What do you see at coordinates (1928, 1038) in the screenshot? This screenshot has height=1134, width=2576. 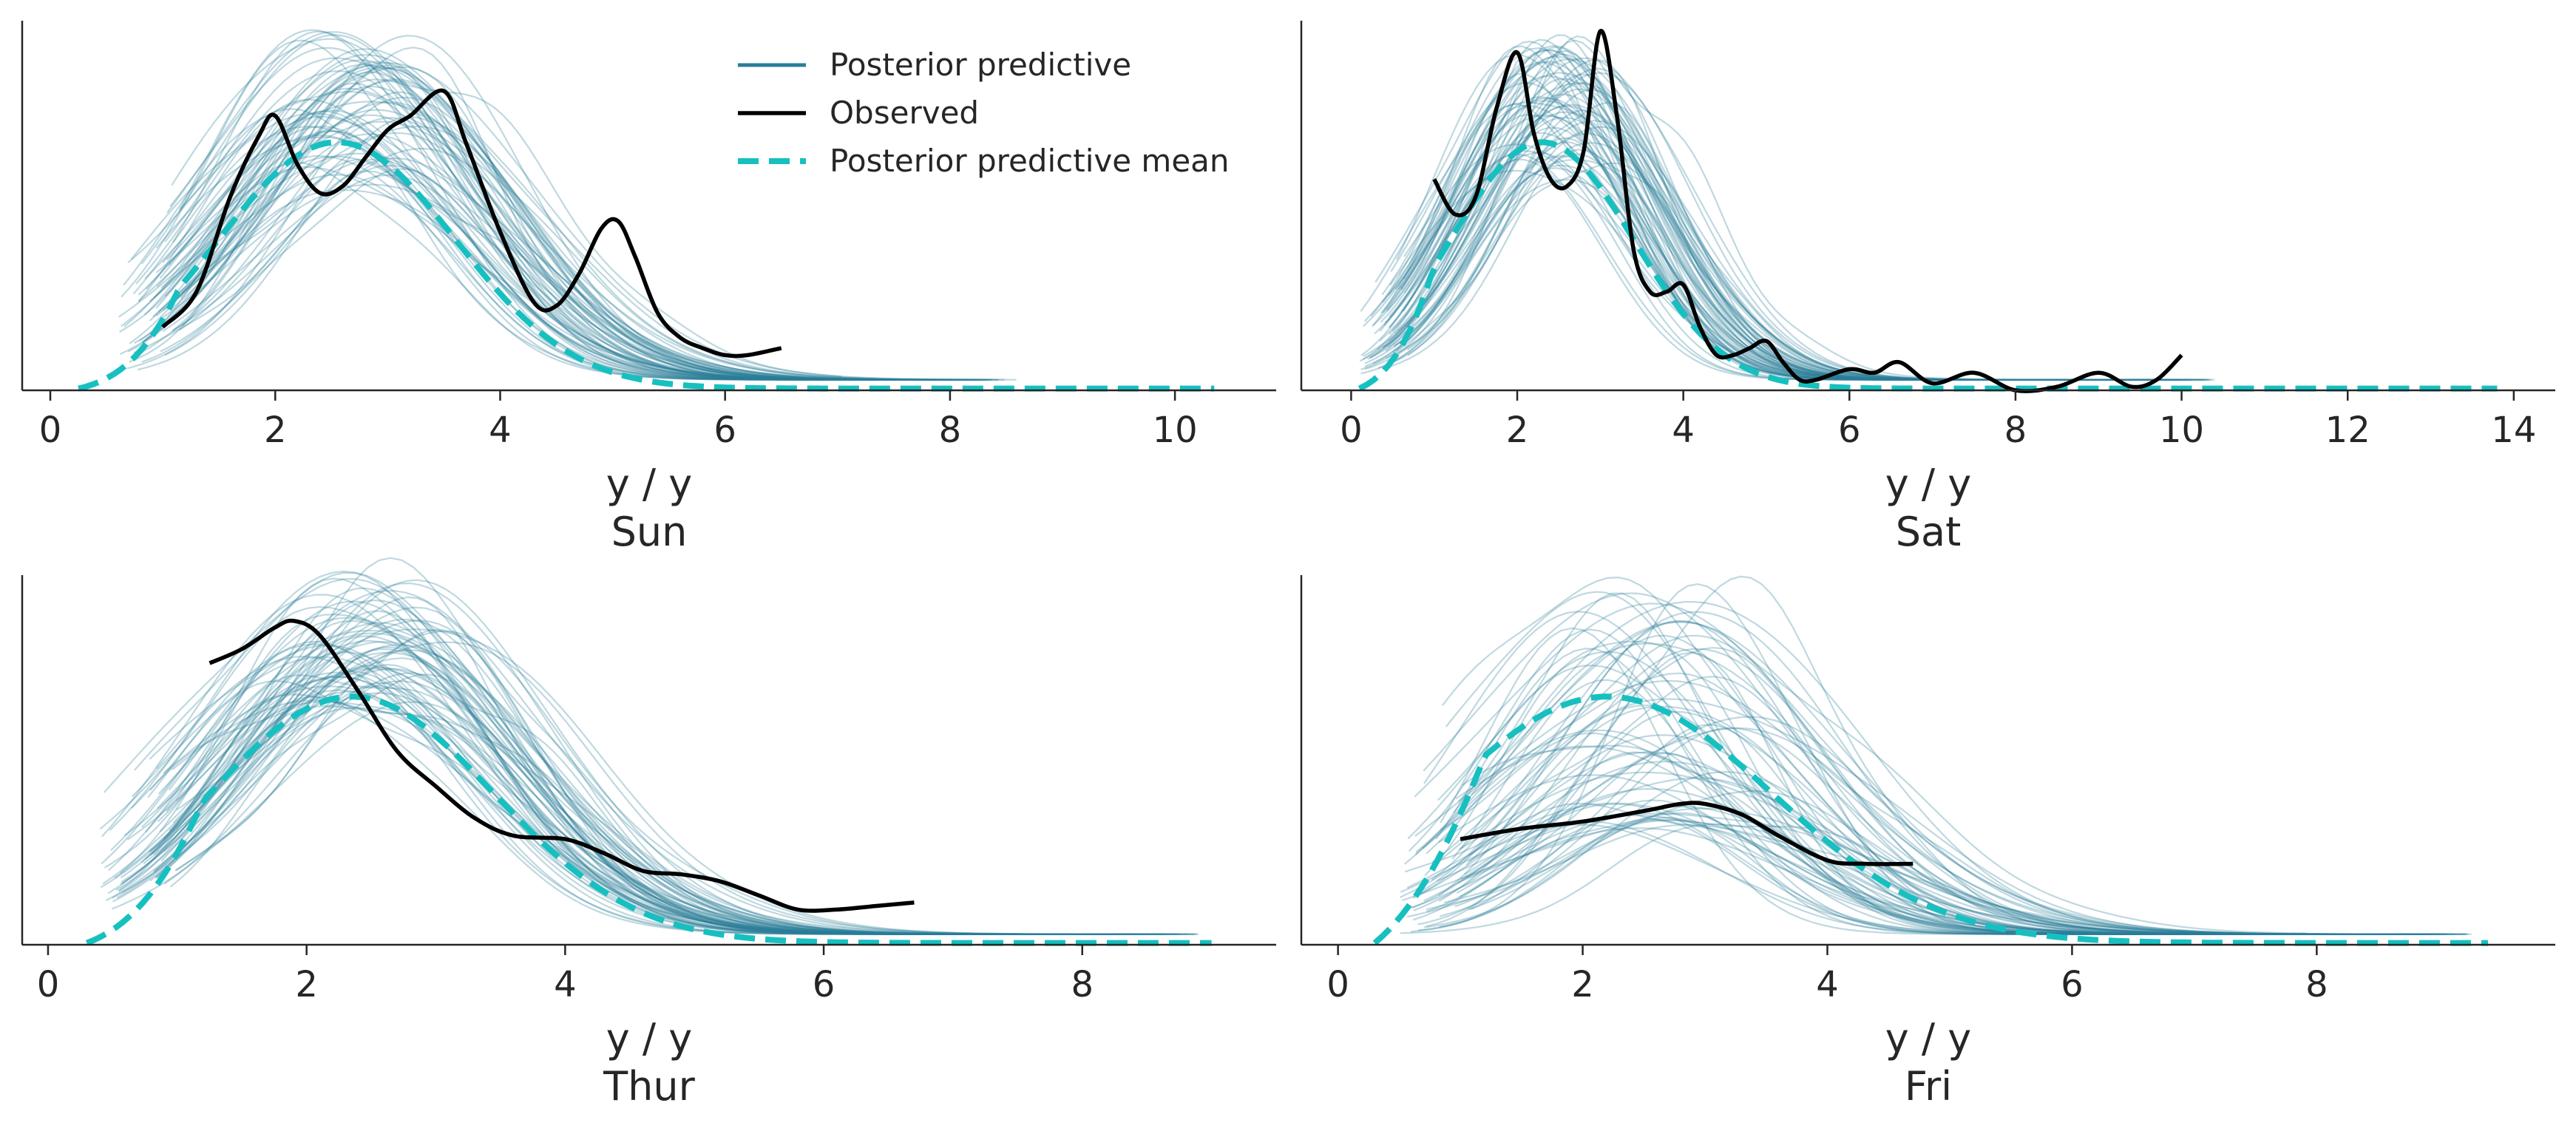 I see `x-axis-label-fri: y / y` at bounding box center [1928, 1038].